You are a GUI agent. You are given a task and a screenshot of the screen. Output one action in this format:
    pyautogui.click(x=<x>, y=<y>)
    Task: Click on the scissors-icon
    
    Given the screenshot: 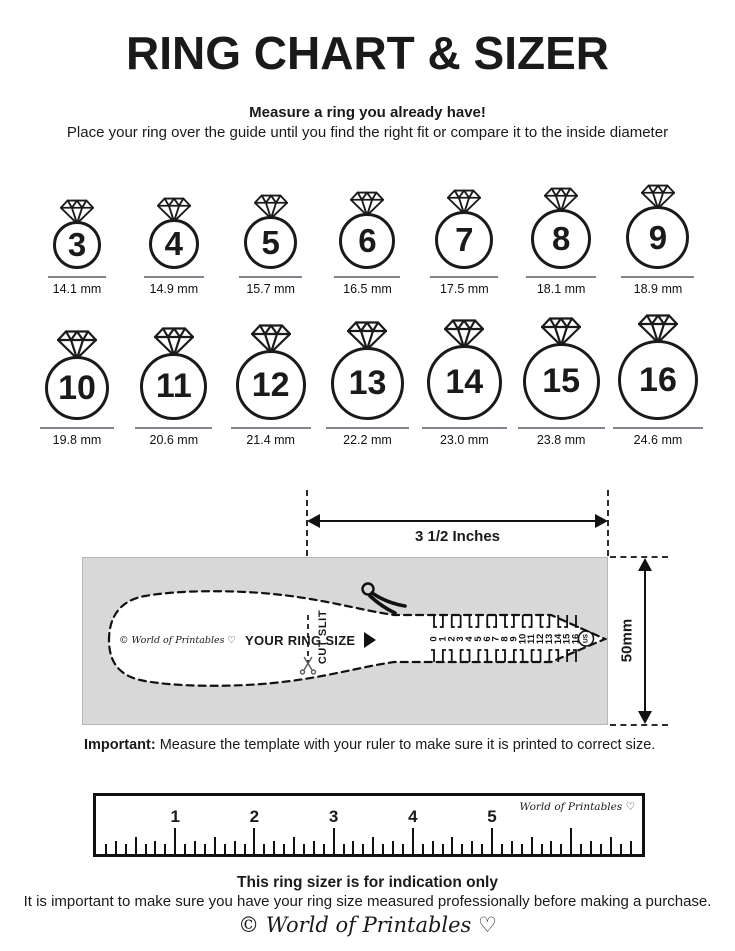 What is the action you would take?
    pyautogui.click(x=384, y=598)
    